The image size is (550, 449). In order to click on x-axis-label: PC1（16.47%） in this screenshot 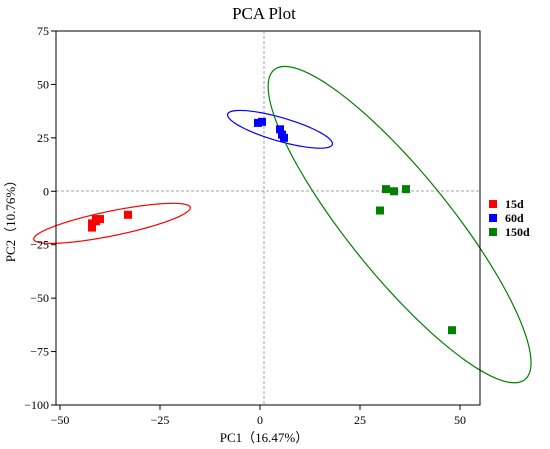, I will do `click(264, 437)`.